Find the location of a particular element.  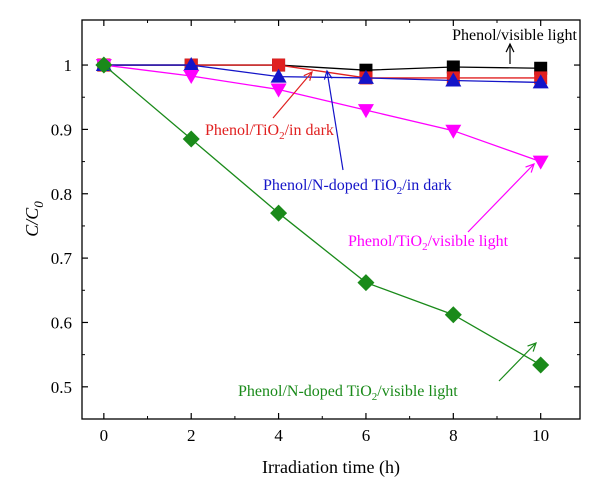

series-annotation-label: Phenol/TiO2/in dark is located at coordinates (269, 132).